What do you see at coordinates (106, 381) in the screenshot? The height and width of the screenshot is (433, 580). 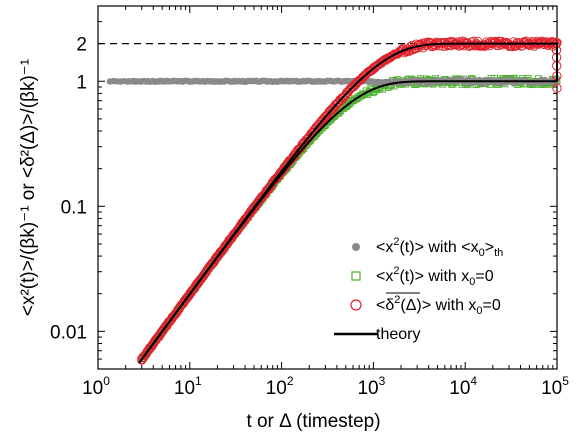 I see `x-tick-exponent: 0` at bounding box center [106, 381].